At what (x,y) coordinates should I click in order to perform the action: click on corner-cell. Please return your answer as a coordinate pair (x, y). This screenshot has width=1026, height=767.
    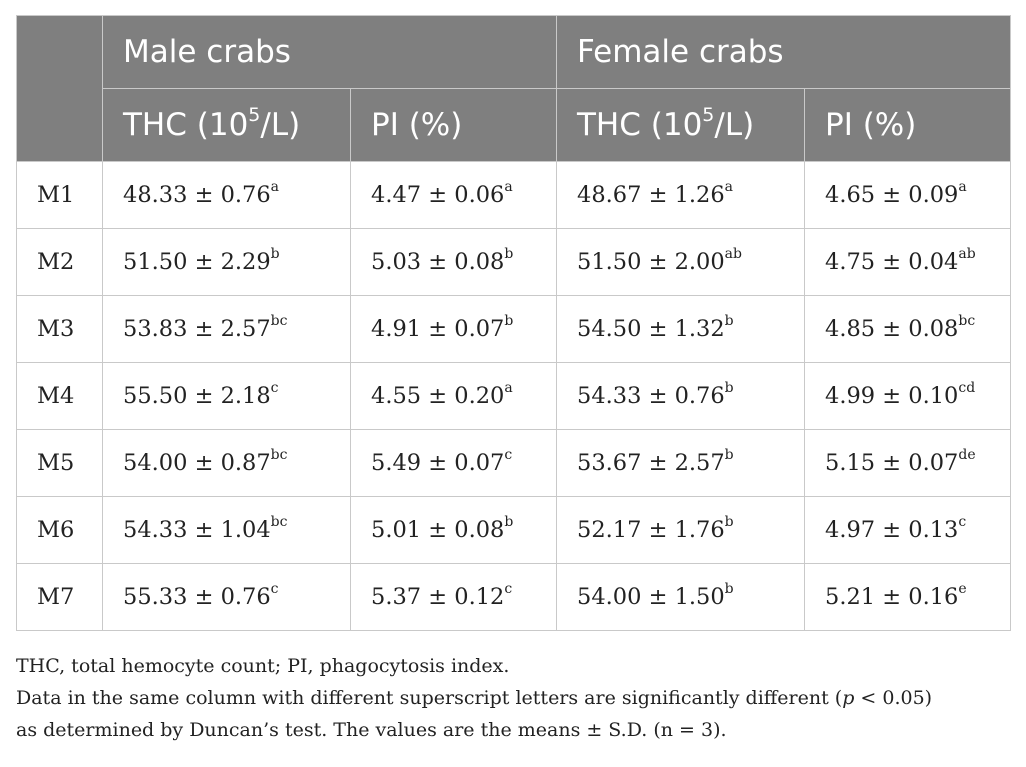
    Looking at the image, I should click on (59, 88).